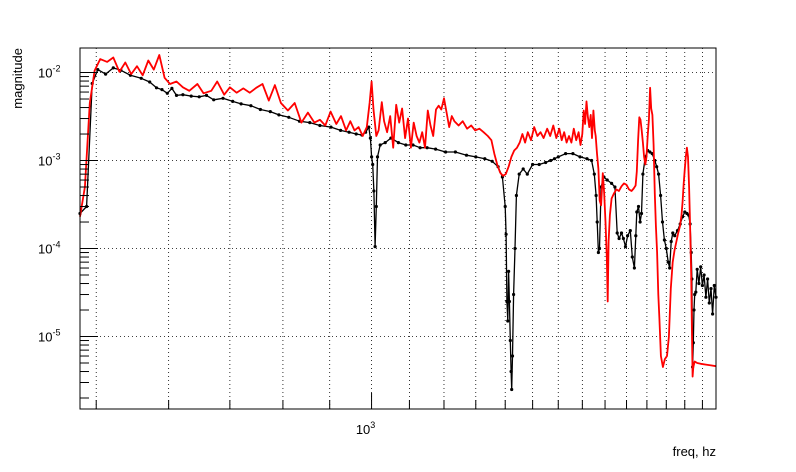 The image size is (796, 472). Describe the element at coordinates (372, 425) in the screenshot. I see `x-tick-exponent: 3` at that location.